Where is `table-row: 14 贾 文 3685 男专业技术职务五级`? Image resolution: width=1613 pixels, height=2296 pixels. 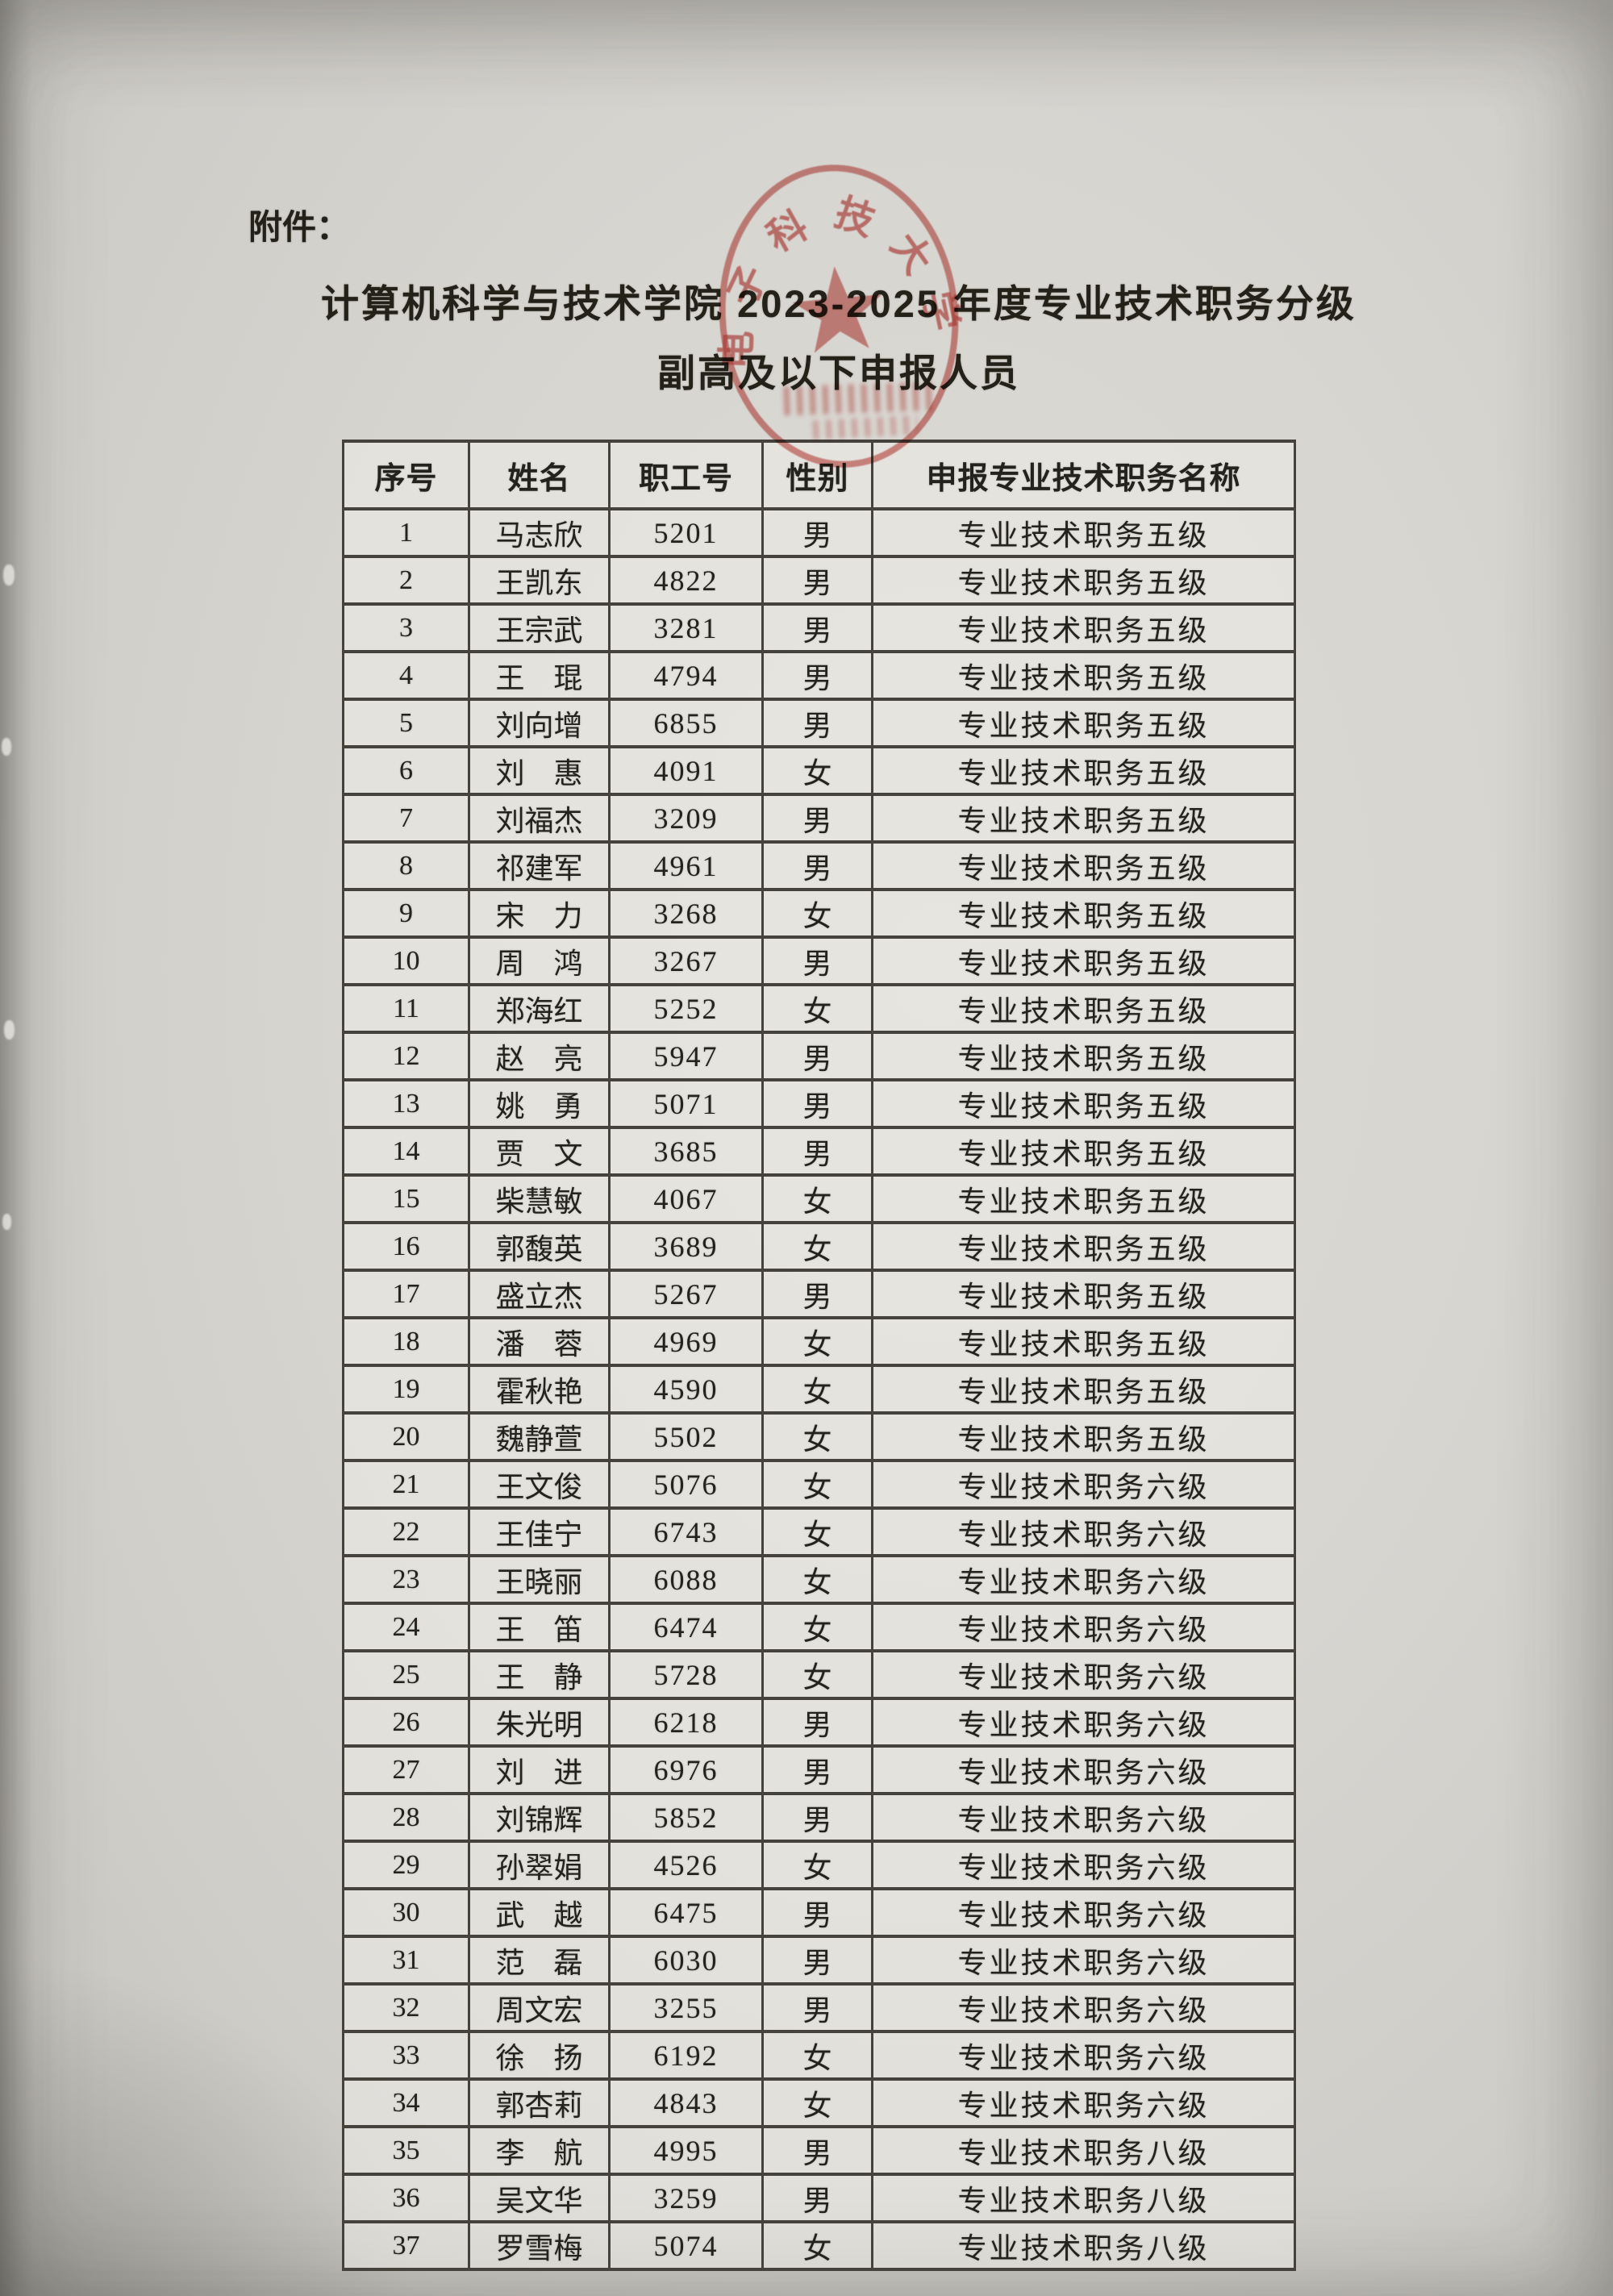
table-row: 14 贾 文 3685 男专业技术职务五级 is located at coordinates (819, 1151).